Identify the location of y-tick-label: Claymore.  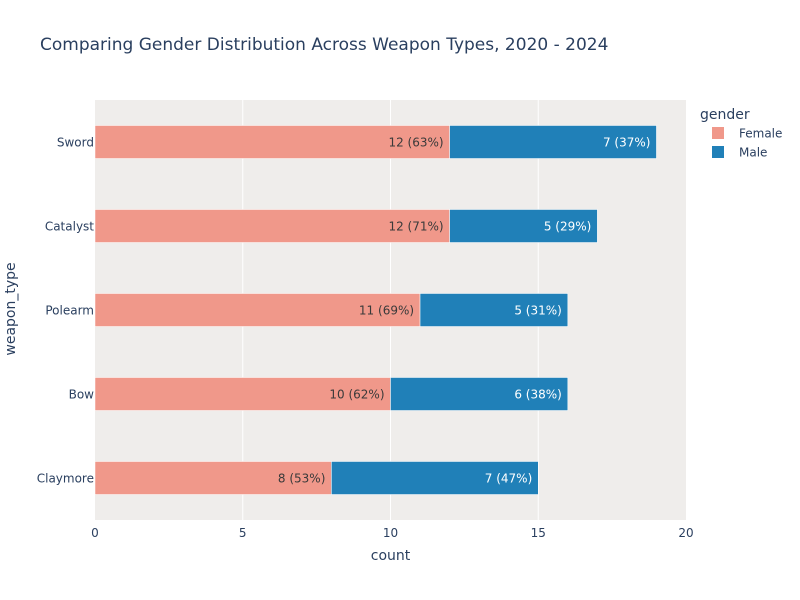
(65, 479).